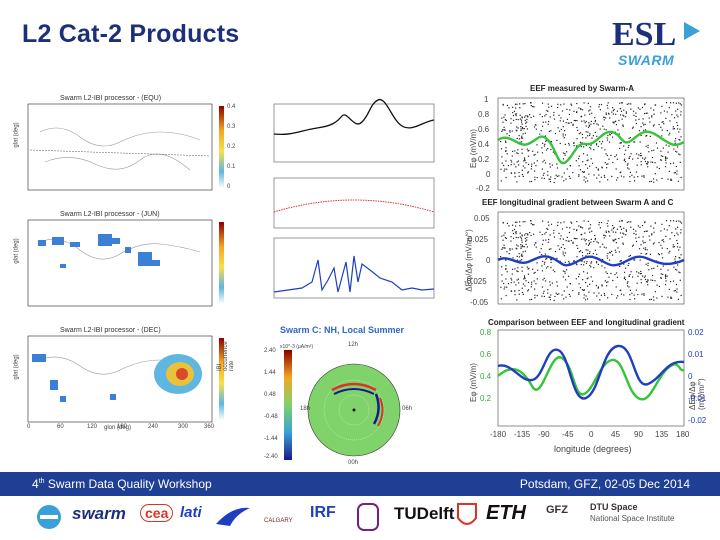 This screenshot has height=540, width=720. Describe the element at coordinates (305, 409) in the screenshot. I see `polar-left-label: 18h` at that location.